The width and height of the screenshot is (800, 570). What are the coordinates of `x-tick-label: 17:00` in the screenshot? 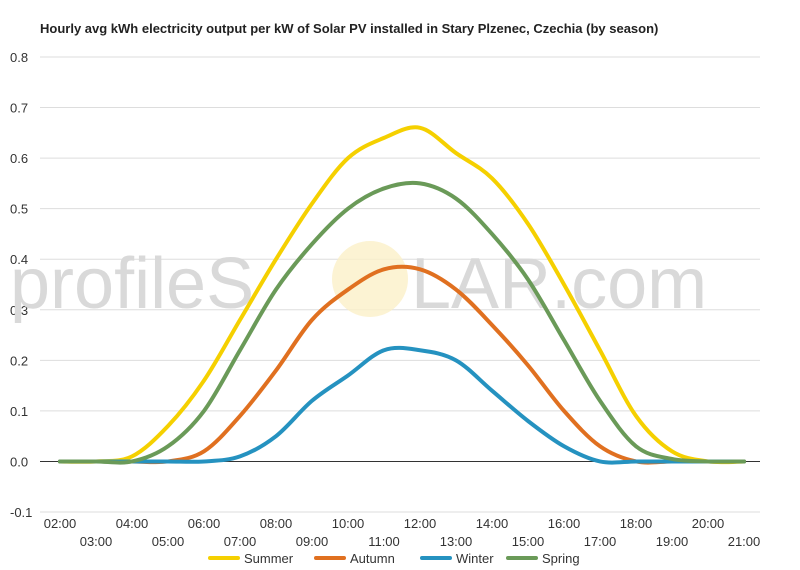 It's located at (600, 541).